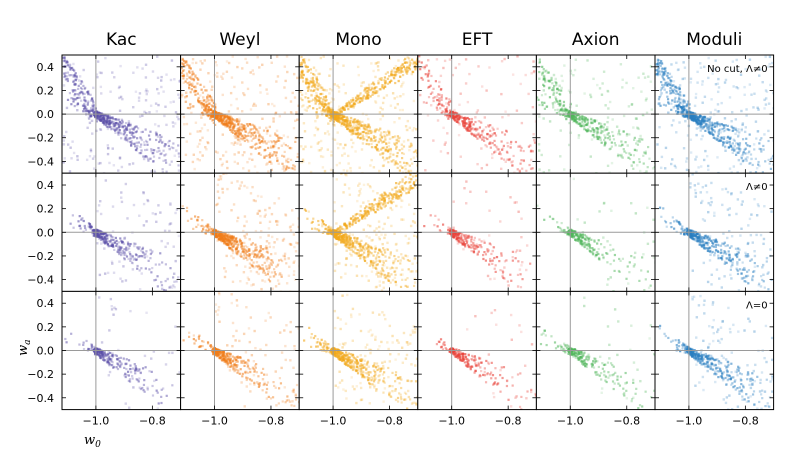 The image size is (789, 460). I want to click on panel: Λ≠0, so click(714, 232).